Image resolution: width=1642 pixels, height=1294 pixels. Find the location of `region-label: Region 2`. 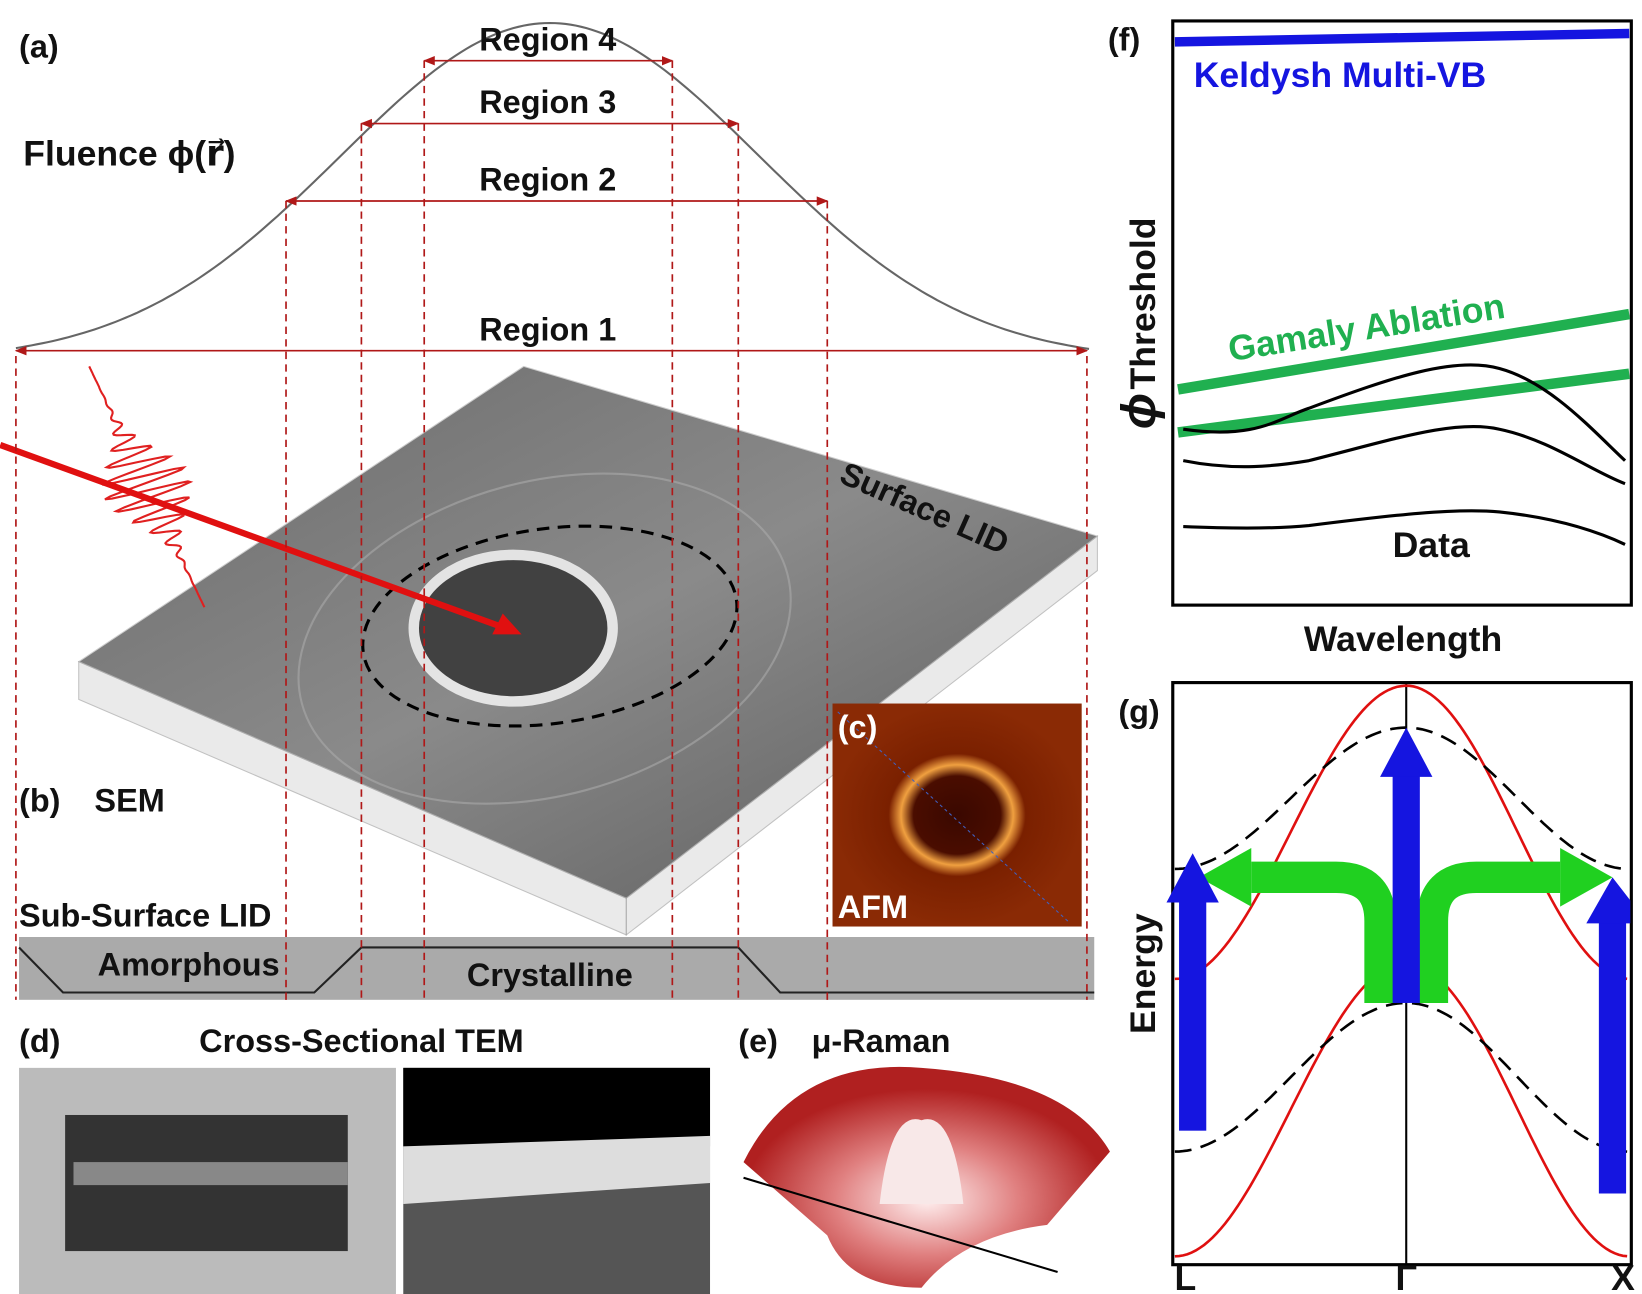

region-label: Region 2 is located at coordinates (547, 180).